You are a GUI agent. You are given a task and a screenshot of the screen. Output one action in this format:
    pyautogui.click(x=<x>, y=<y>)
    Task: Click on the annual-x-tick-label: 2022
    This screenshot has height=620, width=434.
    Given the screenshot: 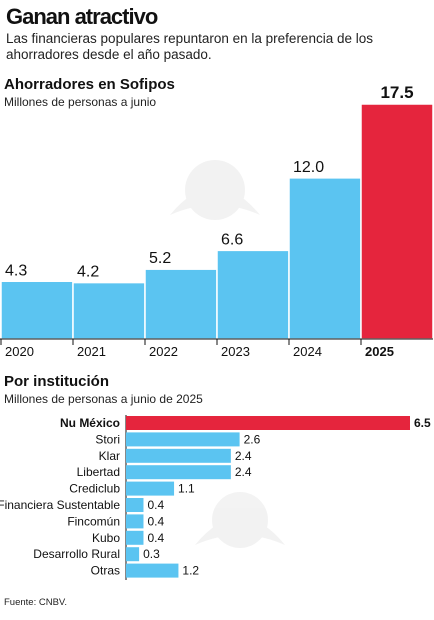 What is the action you would take?
    pyautogui.click(x=163, y=351)
    